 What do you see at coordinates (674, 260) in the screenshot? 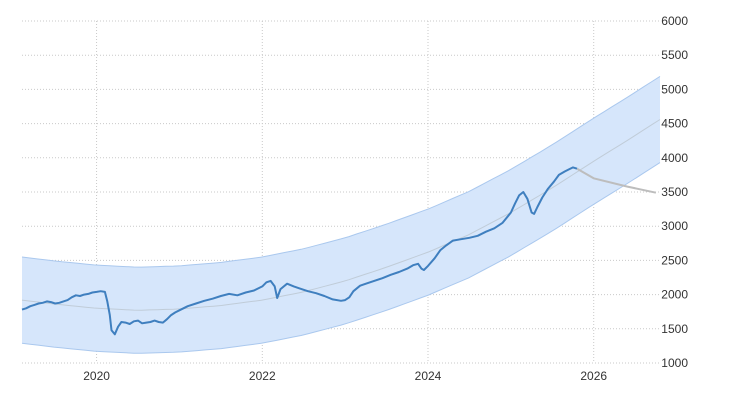
I see `y-tick-label: 2500` at bounding box center [674, 260].